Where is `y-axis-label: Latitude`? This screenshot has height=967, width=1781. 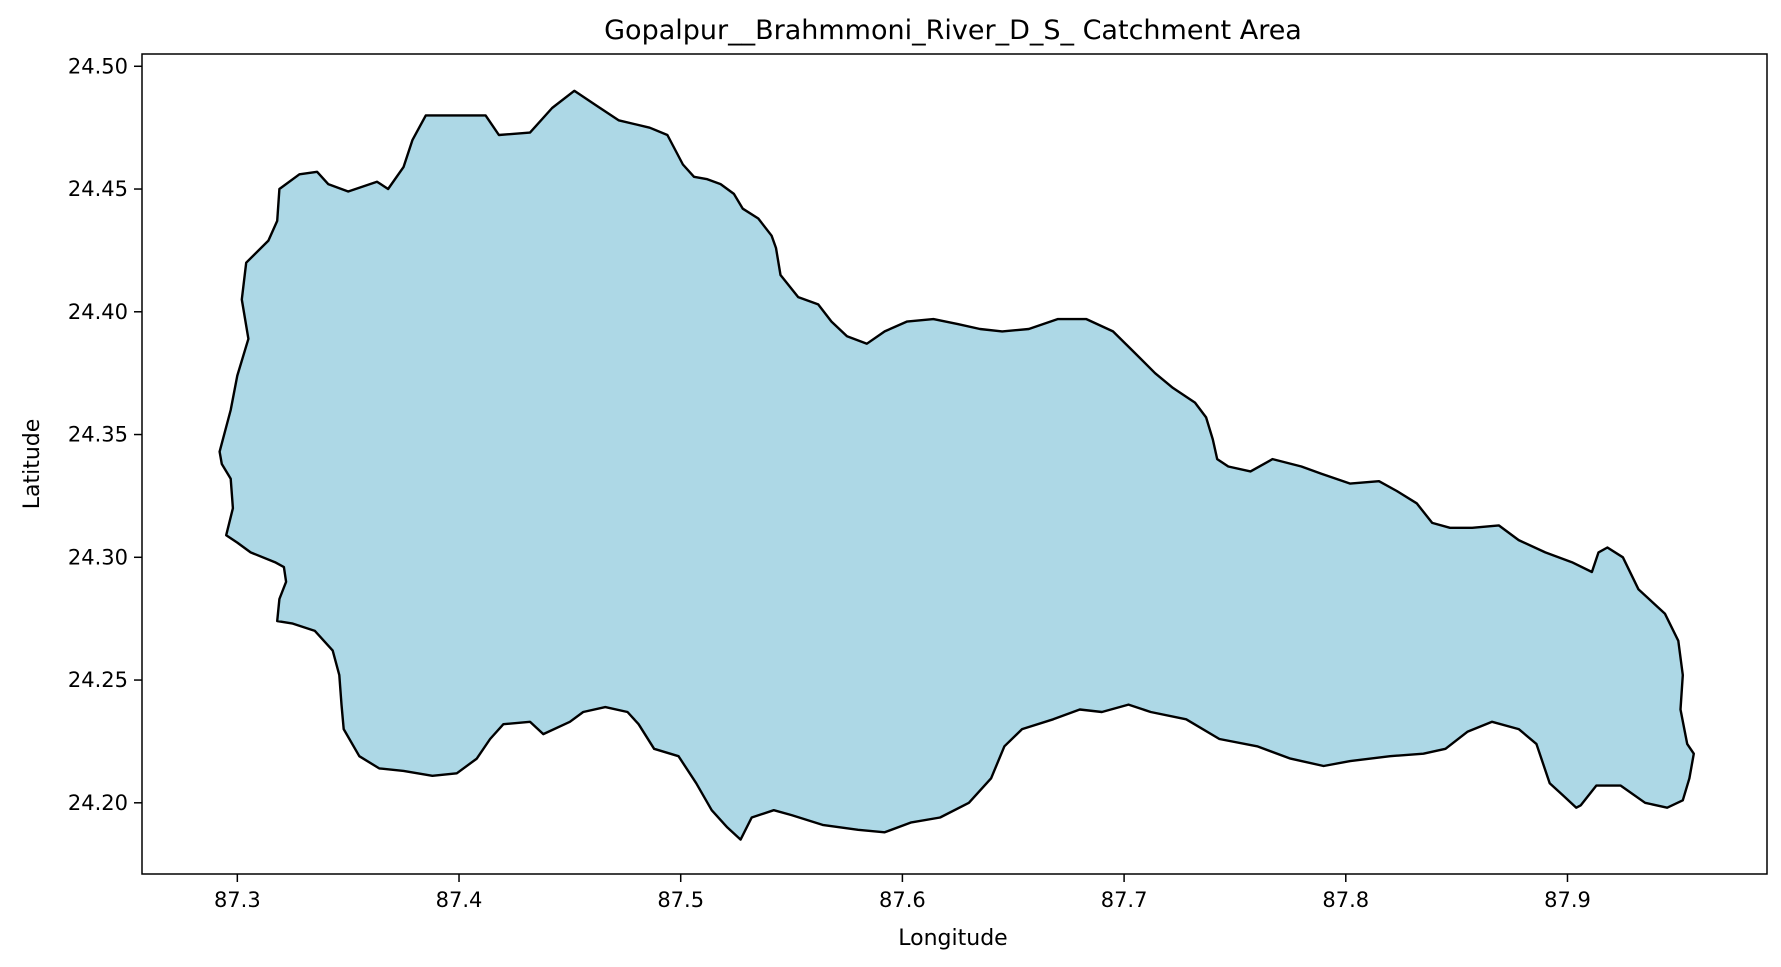
y-axis-label: Latitude is located at coordinates (32, 464).